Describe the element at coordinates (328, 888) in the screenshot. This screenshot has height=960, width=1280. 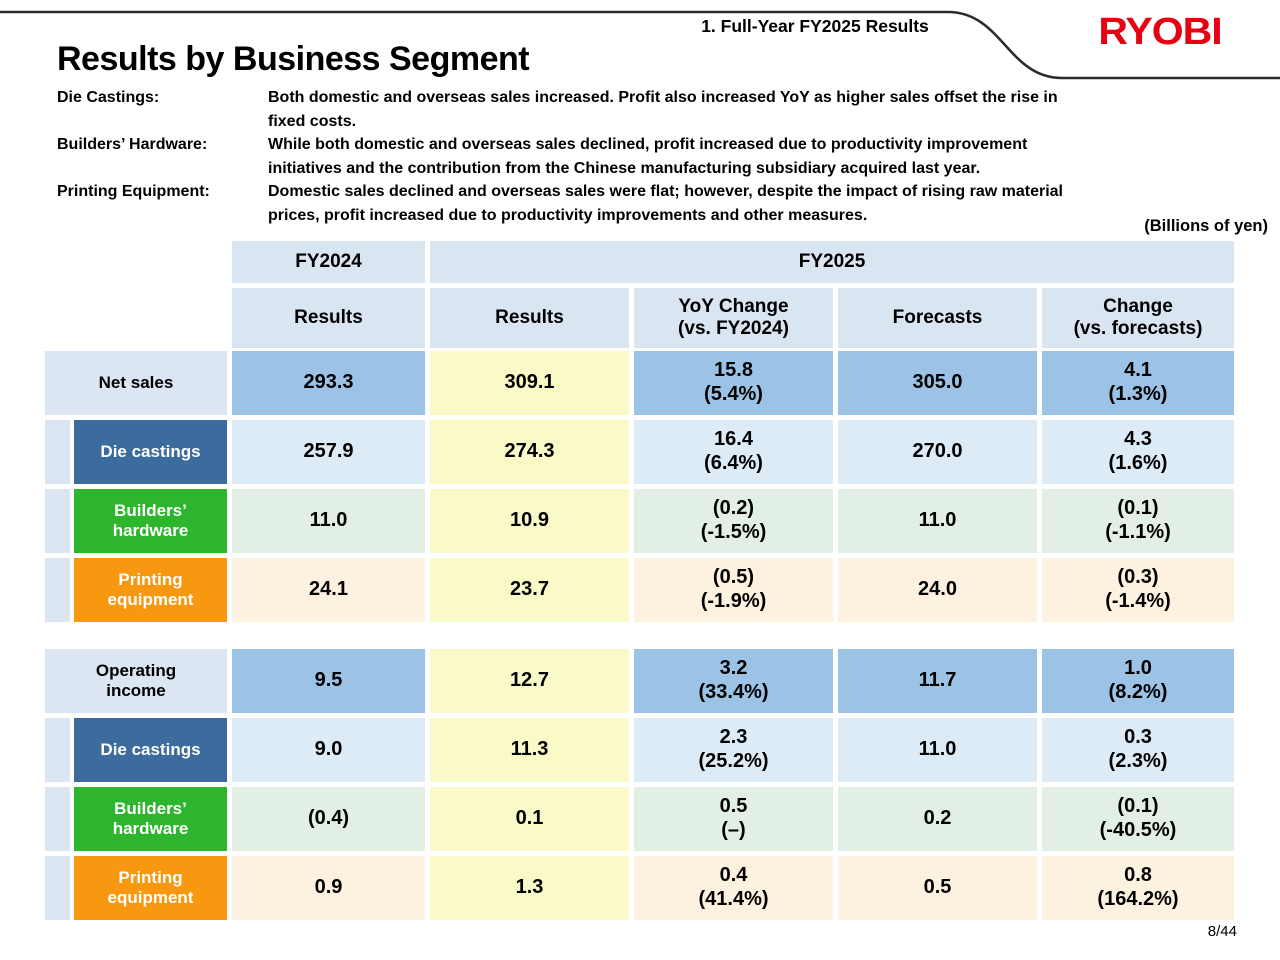
I see `cell-printing-equipment-oi-results-fy2024: 0.9` at that location.